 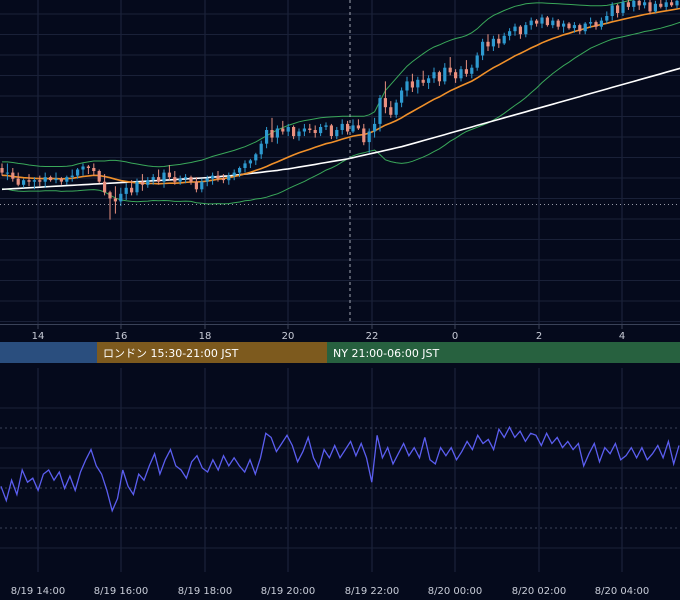 I want to click on price-x-tick-label: 18, so click(x=205, y=336).